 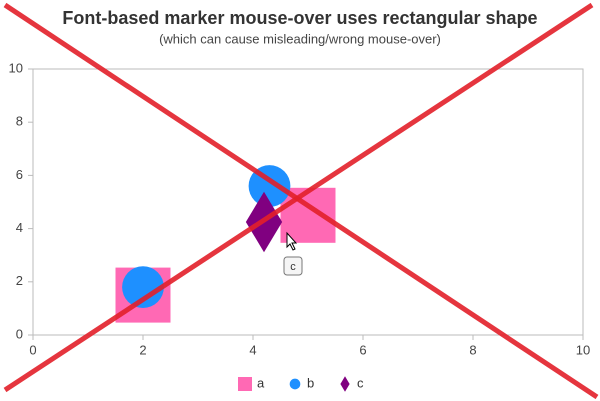 I want to click on legend: a b c, so click(x=301, y=383).